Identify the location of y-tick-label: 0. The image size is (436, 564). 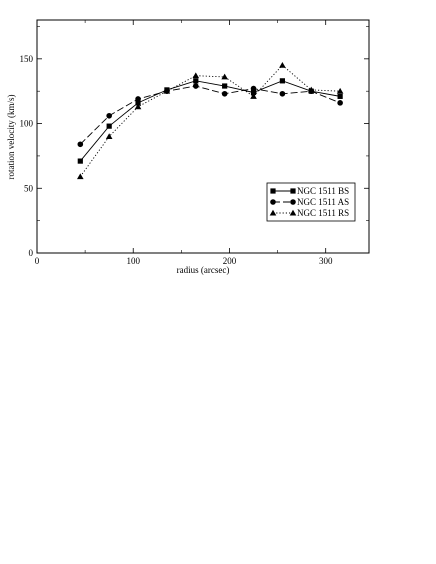
(31, 253).